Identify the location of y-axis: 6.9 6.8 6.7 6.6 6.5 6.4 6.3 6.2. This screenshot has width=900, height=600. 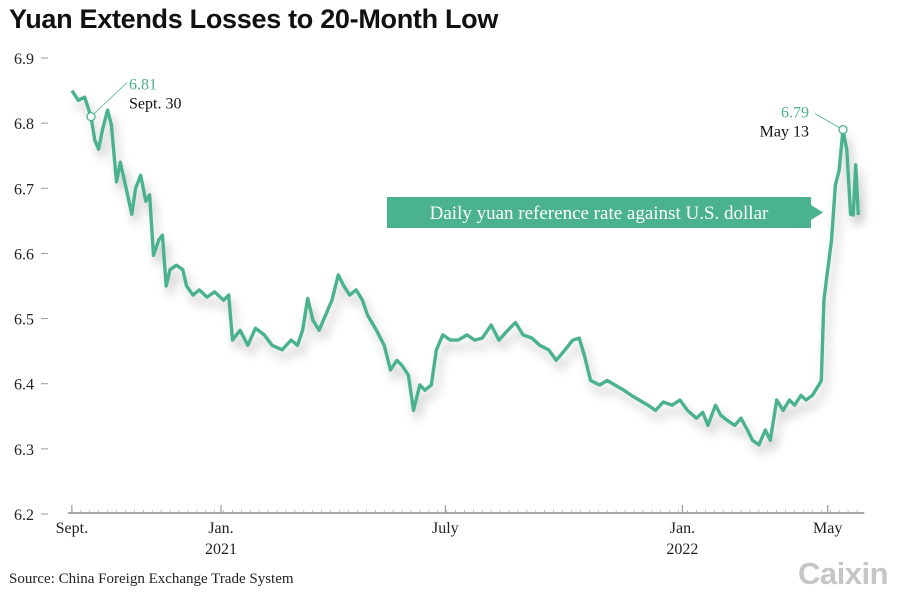
(31, 287).